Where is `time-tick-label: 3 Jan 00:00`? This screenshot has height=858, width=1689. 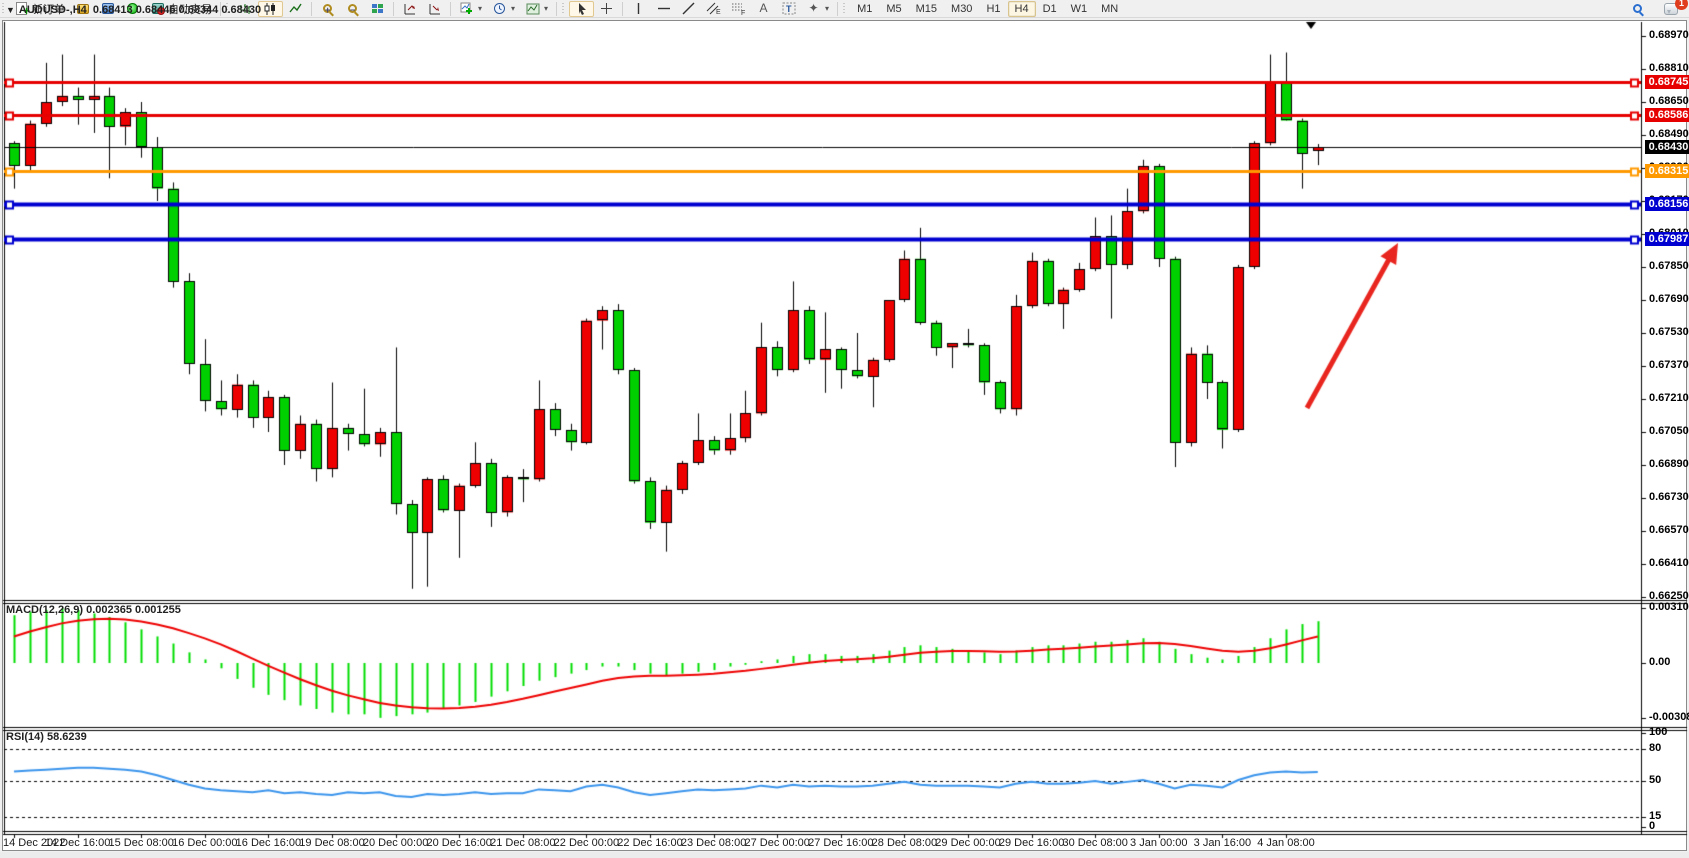 time-tick-label: 3 Jan 00:00 is located at coordinates (1159, 843).